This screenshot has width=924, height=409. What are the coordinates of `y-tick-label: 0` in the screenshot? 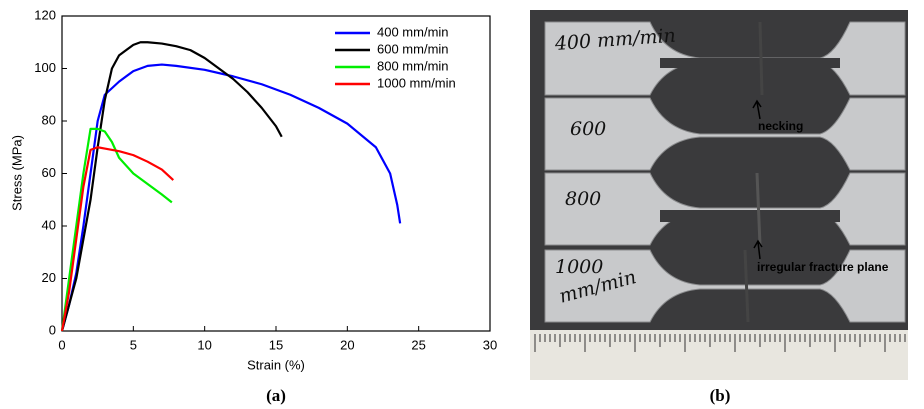 It's located at (52, 329).